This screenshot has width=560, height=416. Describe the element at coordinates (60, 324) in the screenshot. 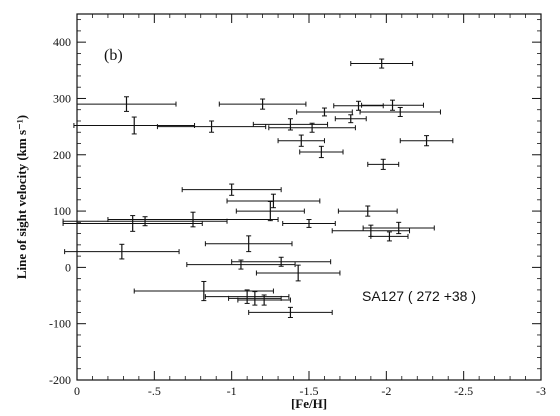

I see `y-tick-label: -100` at that location.